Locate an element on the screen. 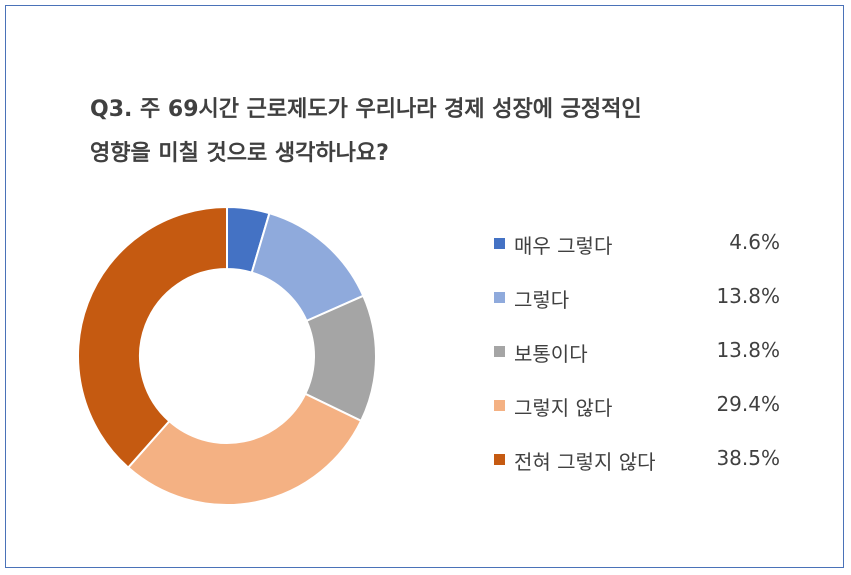 This screenshot has height=575, width=851. legend-item: 보통이다 13.8% is located at coordinates (644, 351).